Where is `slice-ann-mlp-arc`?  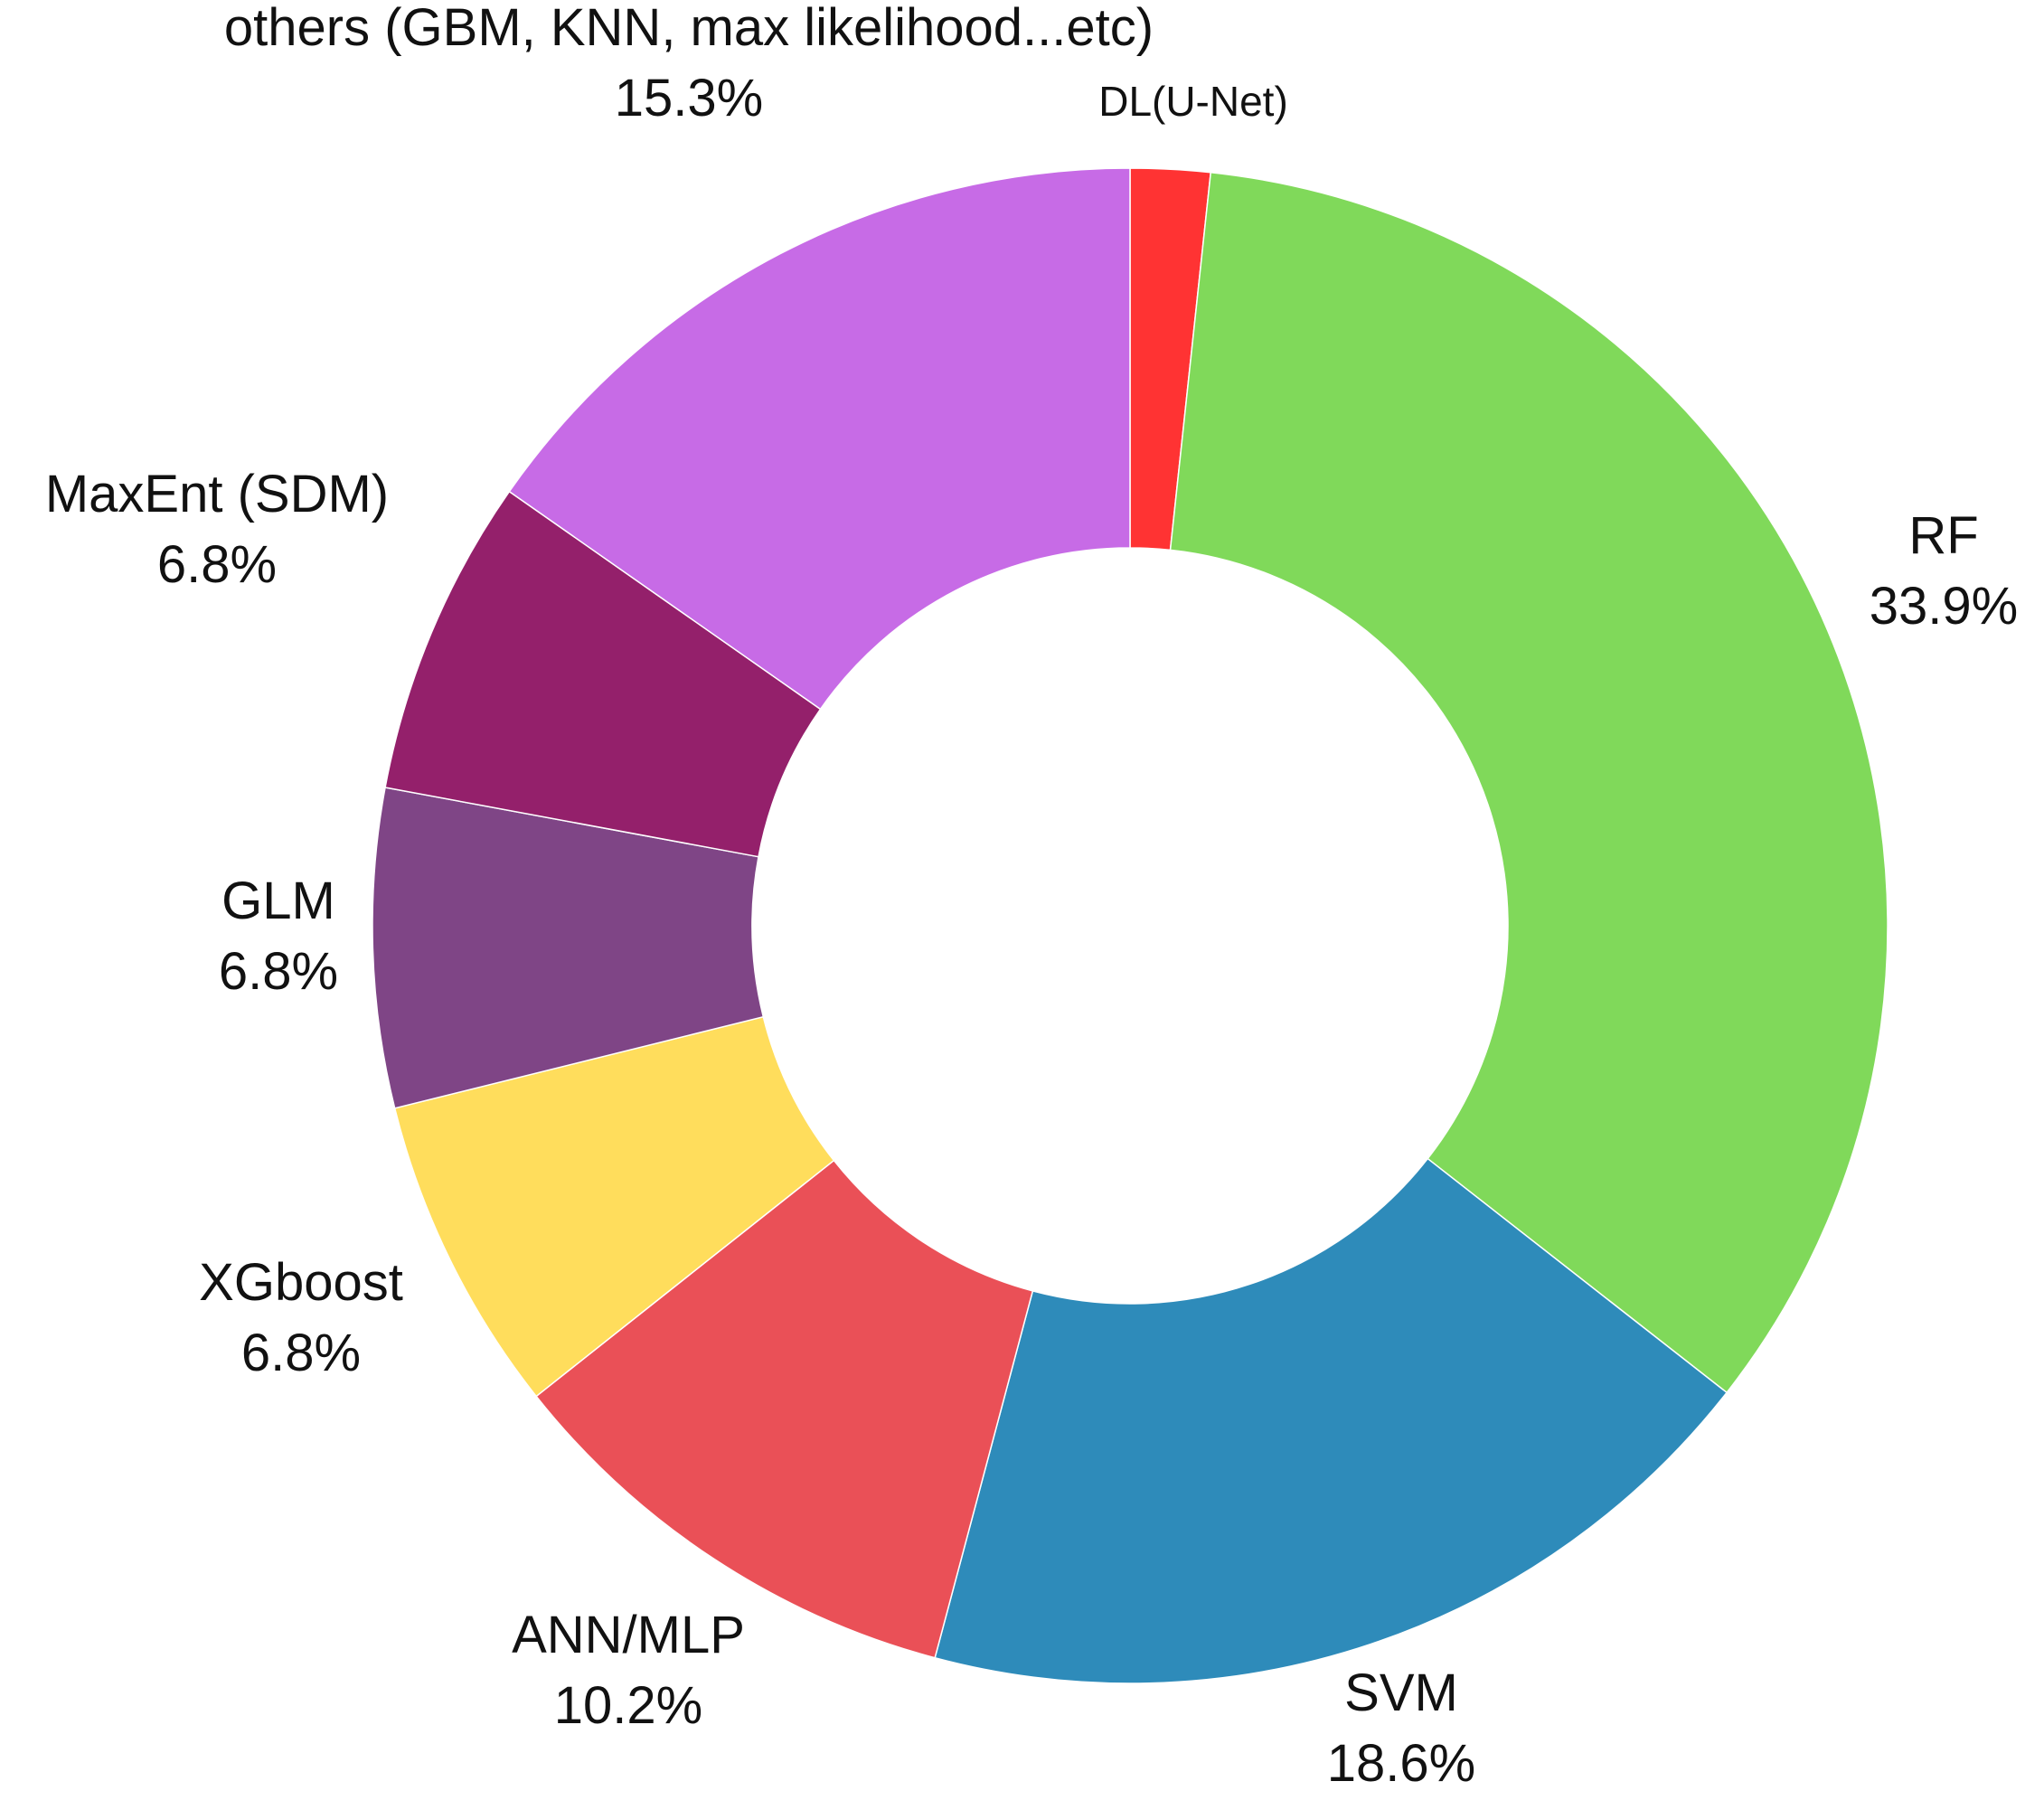
slice-ann-mlp-arc is located at coordinates (784, 1409).